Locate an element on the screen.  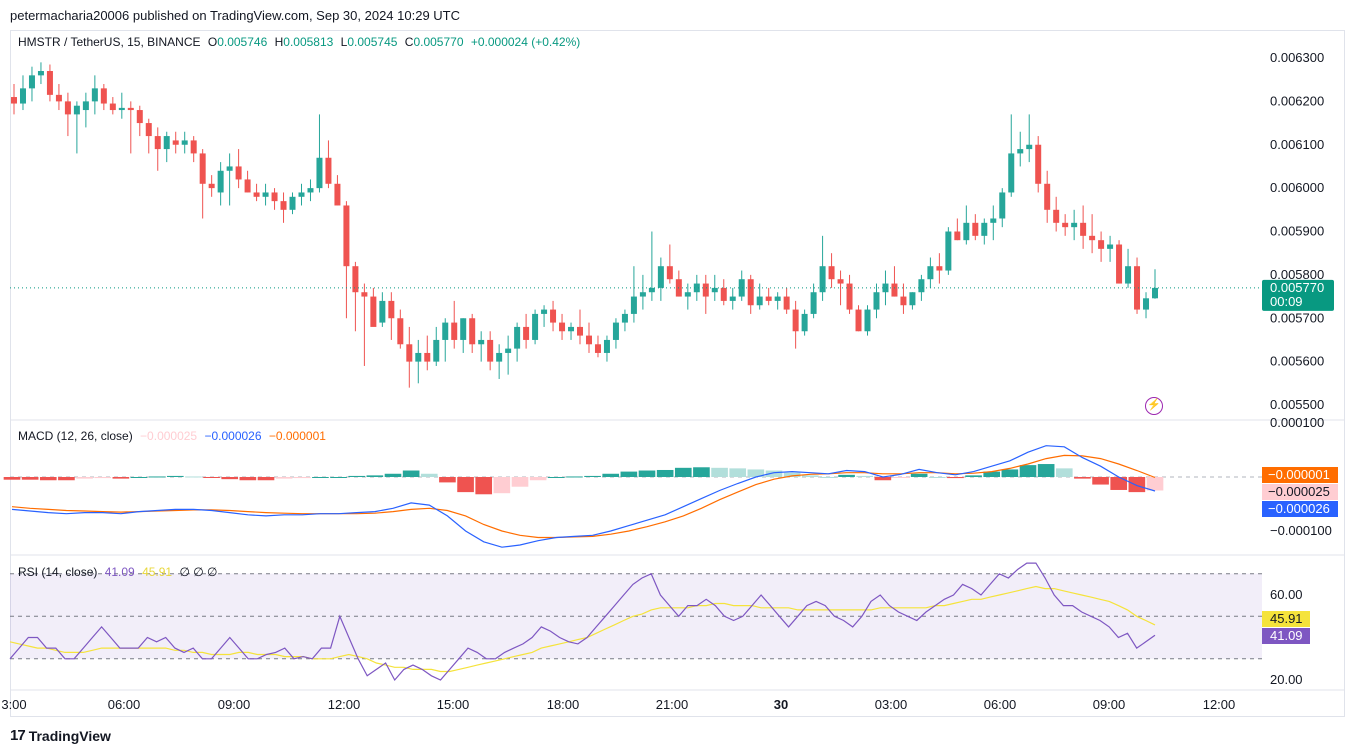
price-axis-tick: 0.005900 is located at coordinates (1297, 231).